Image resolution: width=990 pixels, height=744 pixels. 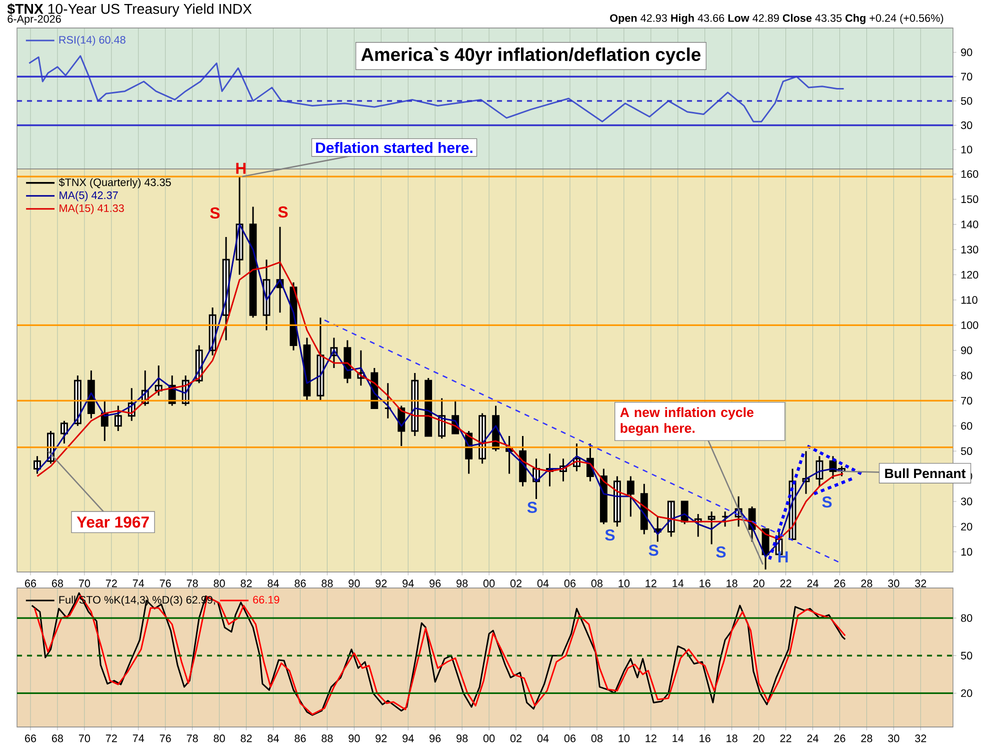 I want to click on legend-label: MA(5) 42.37, so click(x=89, y=196).